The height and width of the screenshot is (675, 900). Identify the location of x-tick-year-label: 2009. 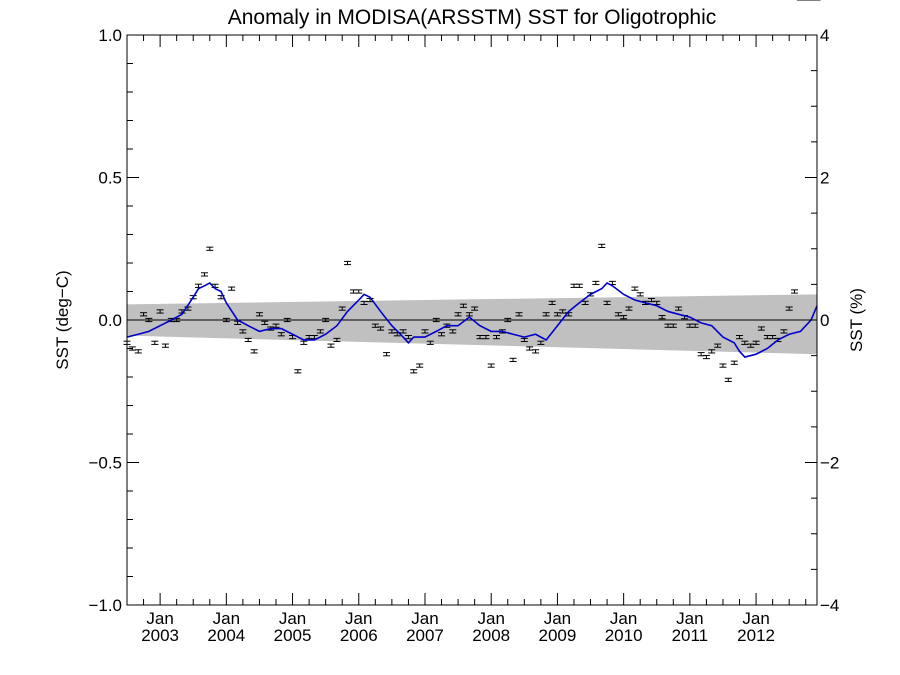
(558, 635).